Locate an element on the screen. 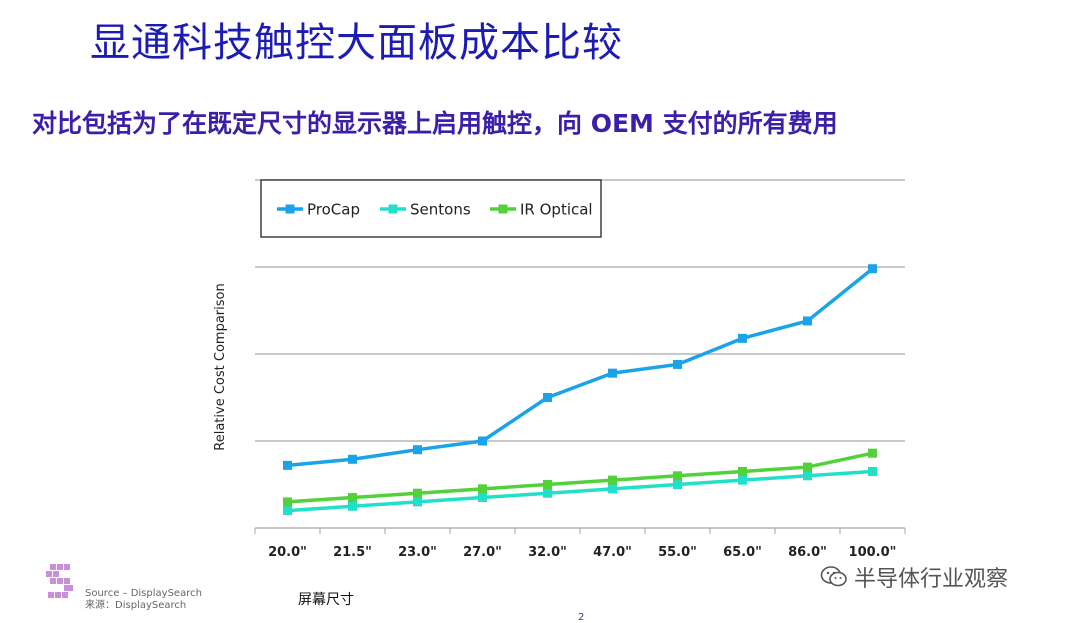 This screenshot has height=623, width=1080. page-title: 显通科技触控大面板成本比较 is located at coordinates (356, 43).